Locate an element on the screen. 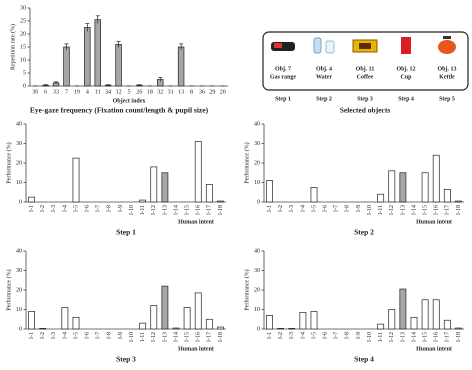 The width and height of the screenshot is (472, 370). step-label: Step 5 is located at coordinates (447, 99).